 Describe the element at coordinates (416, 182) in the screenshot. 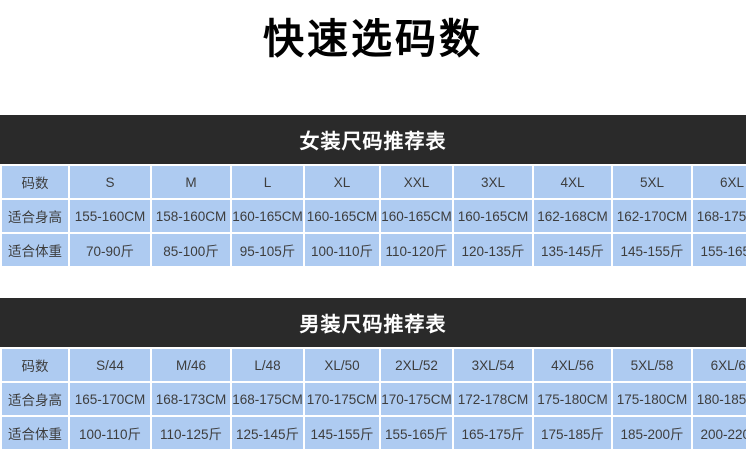

I see `value-cell: XXL` at that location.